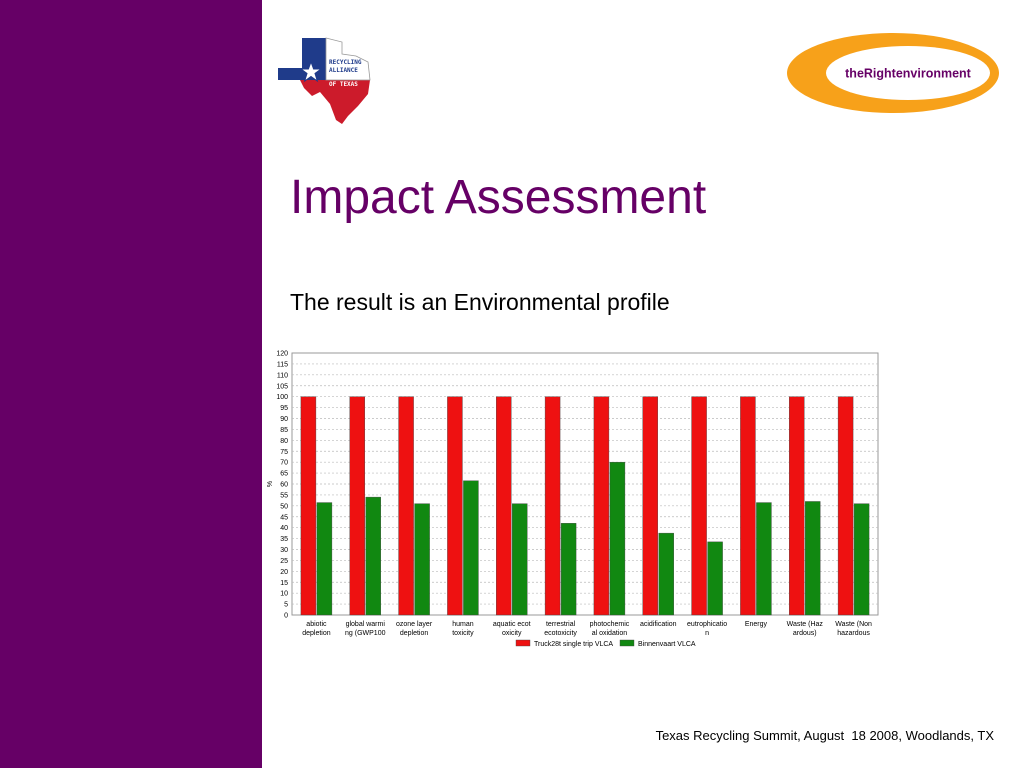 The image size is (1024, 768). What do you see at coordinates (302, 59) in the screenshot?
I see `texas-shape-blue` at bounding box center [302, 59].